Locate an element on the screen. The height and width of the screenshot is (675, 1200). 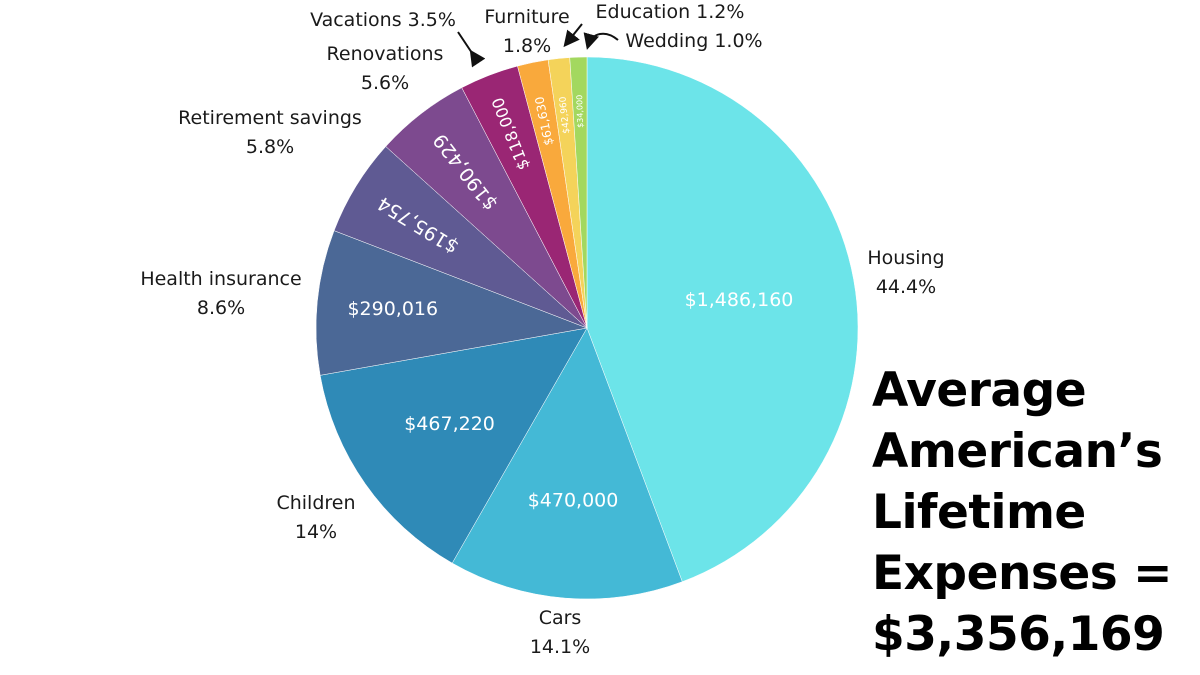
slice-label-vacations: Vacations 3.5% is located at coordinates (383, 20).